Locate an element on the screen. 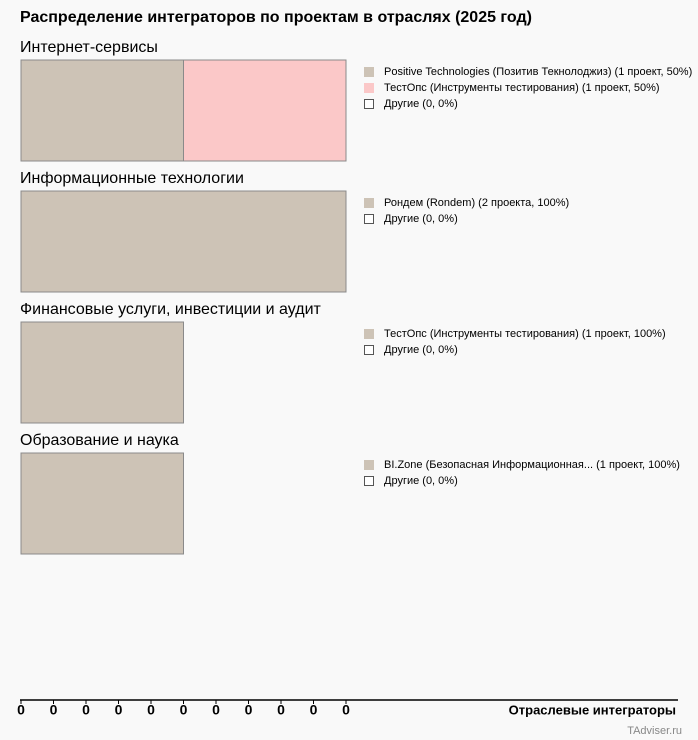 The width and height of the screenshot is (698, 740). group-title: Образование и наука is located at coordinates (99, 440).